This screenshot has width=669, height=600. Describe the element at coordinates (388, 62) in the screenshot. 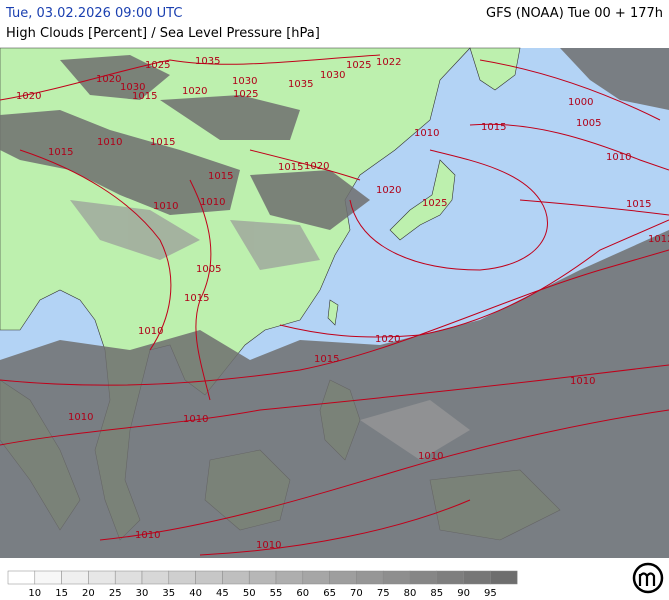

I see `isobar-label: 1022` at that location.